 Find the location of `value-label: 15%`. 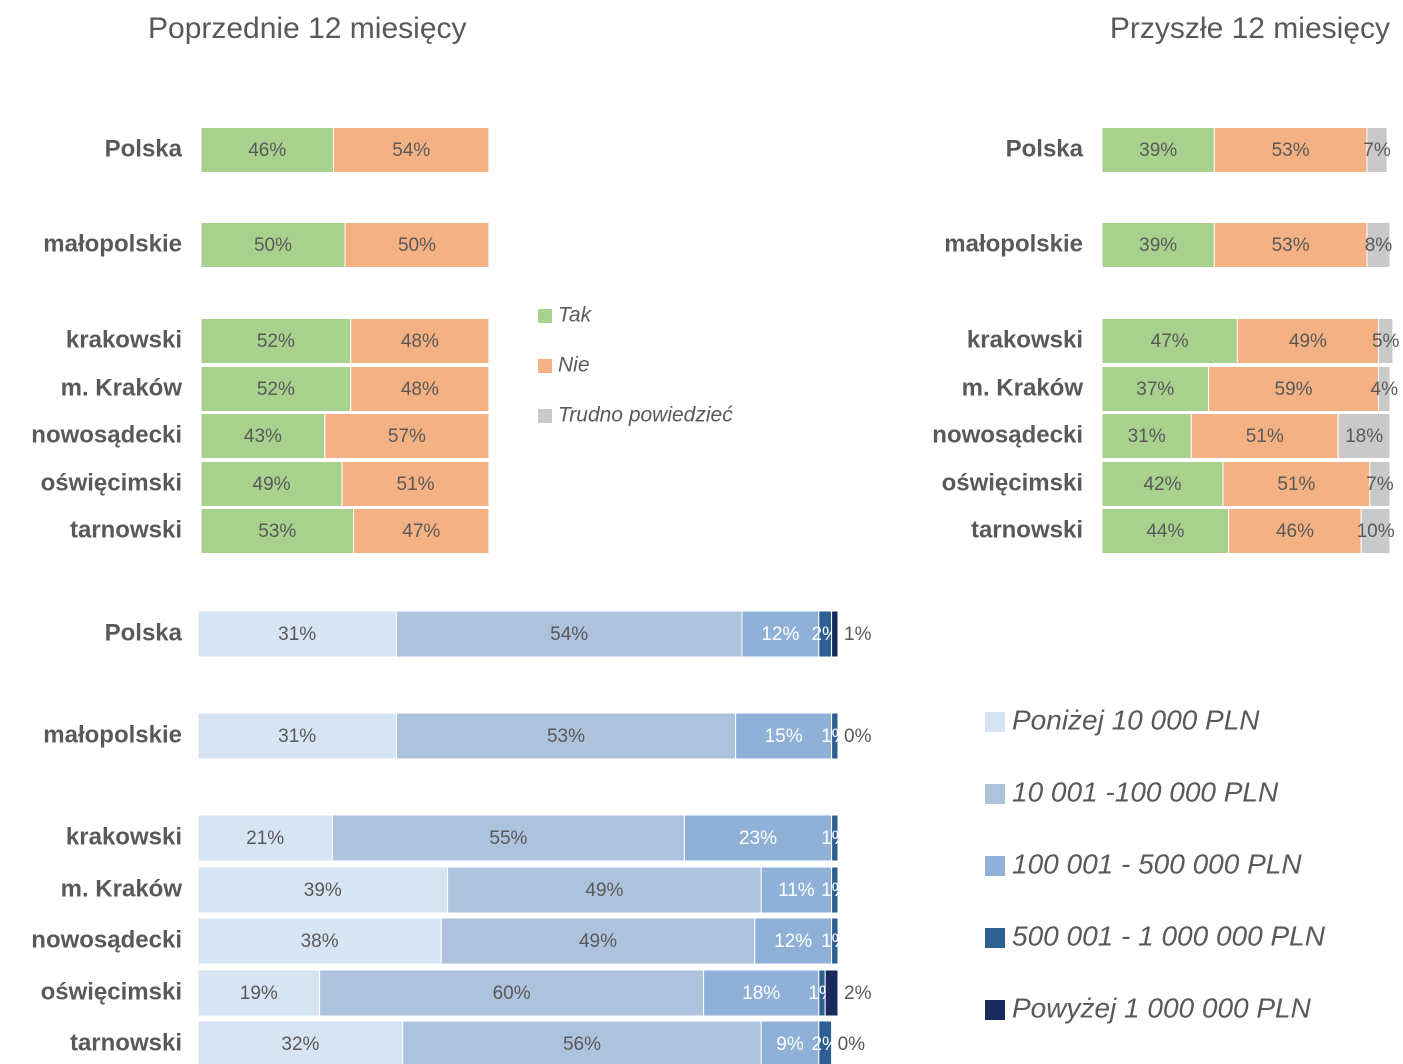

value-label: 15% is located at coordinates (784, 736).